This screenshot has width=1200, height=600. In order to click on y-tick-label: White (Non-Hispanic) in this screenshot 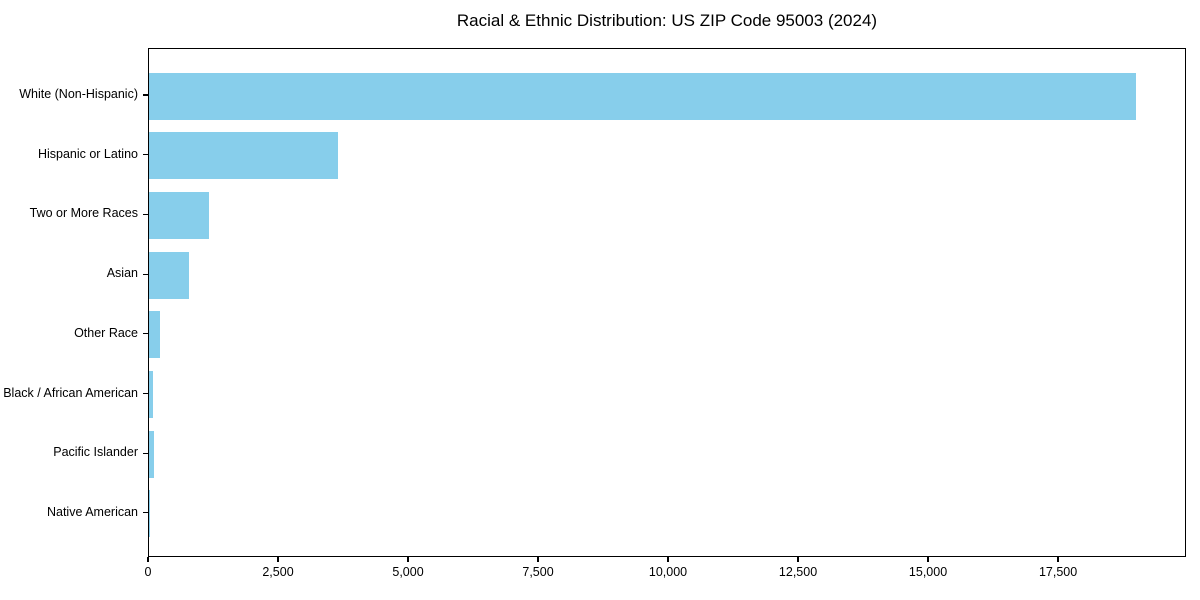, I will do `click(78, 94)`.